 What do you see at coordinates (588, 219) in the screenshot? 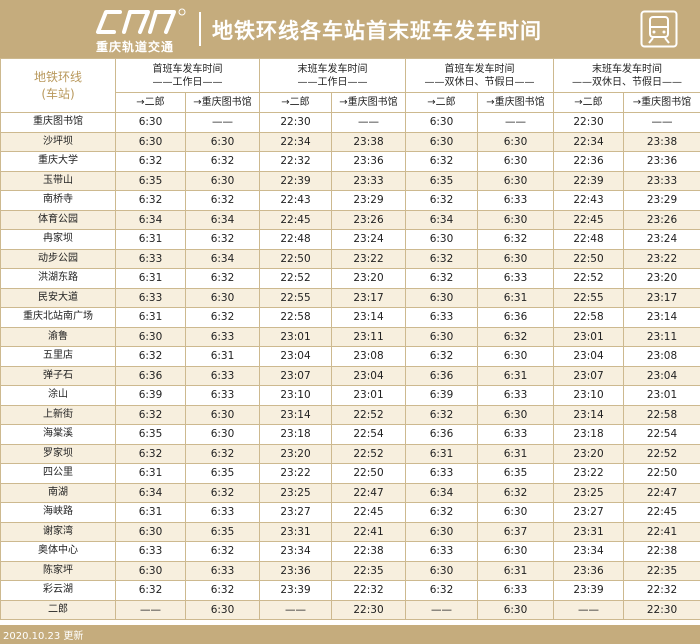
I see `time-cell: 22:45` at bounding box center [588, 219].